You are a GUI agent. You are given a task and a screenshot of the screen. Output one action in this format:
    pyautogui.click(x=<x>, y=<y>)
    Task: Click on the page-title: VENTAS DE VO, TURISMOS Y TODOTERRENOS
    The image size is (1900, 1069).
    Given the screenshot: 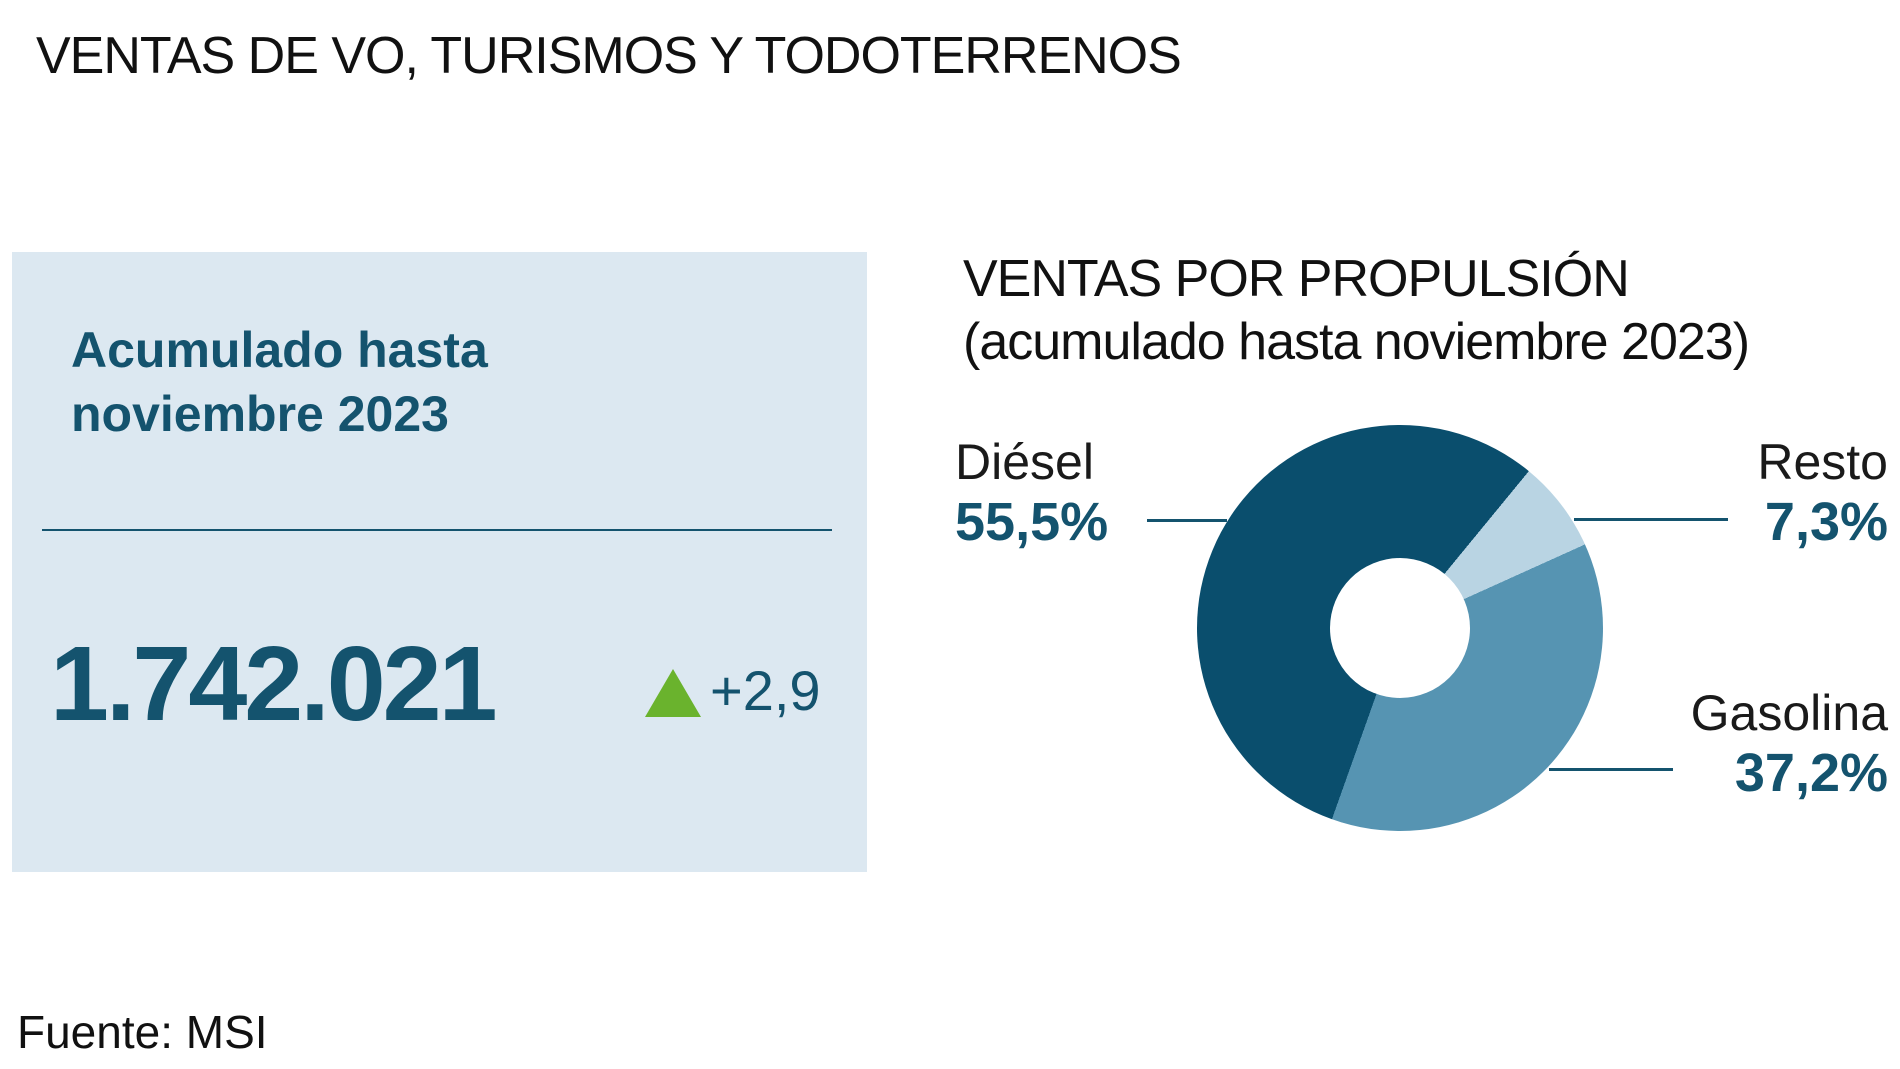 What is the action you would take?
    pyautogui.click(x=609, y=56)
    